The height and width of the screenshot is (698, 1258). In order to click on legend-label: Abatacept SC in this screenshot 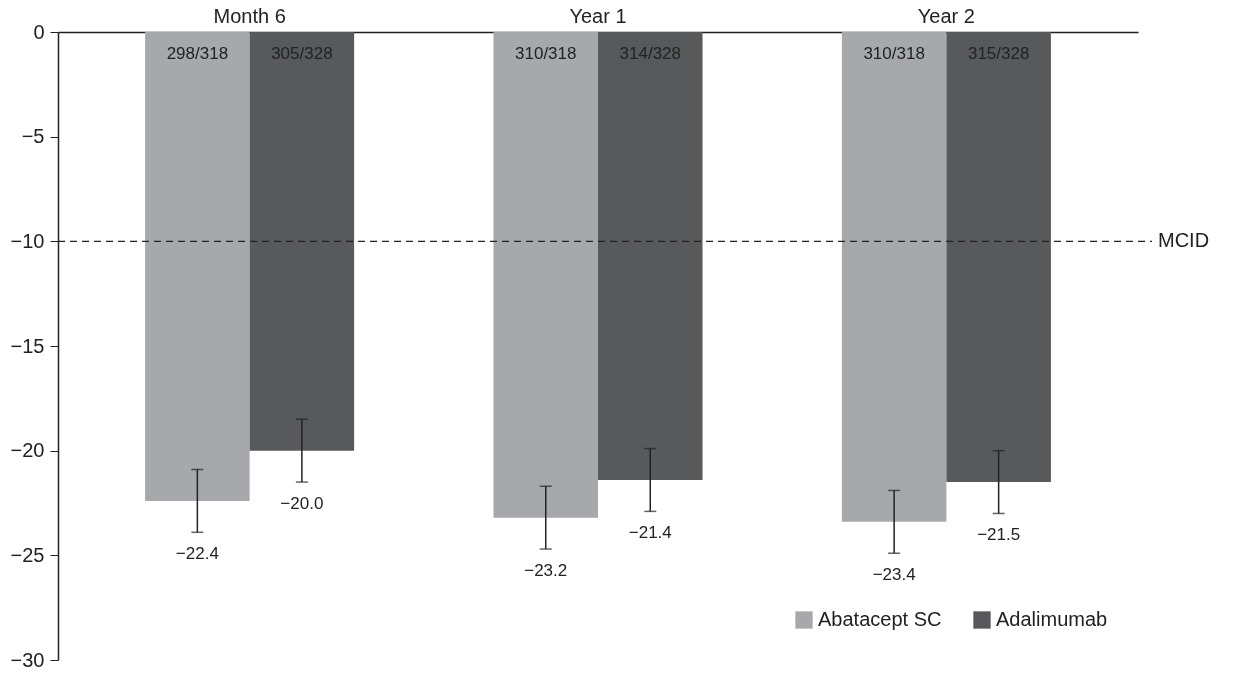, I will do `click(880, 619)`.